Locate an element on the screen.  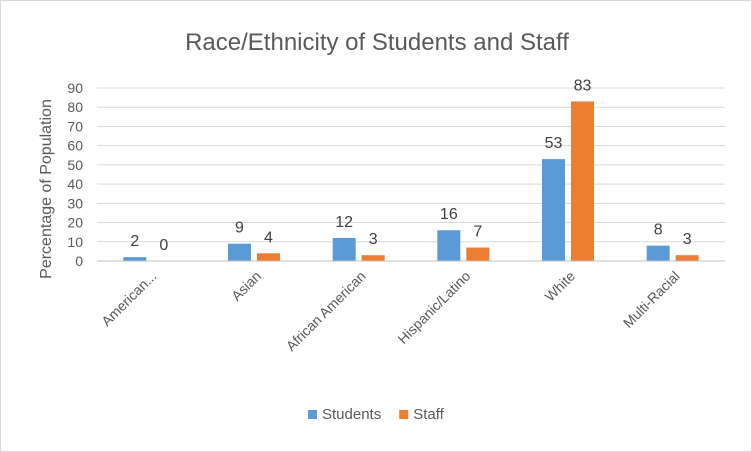
y-tick-label: 90 is located at coordinates (75, 88).